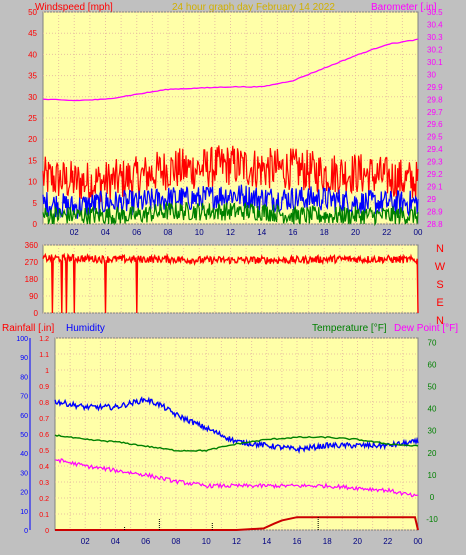 The height and width of the screenshot is (555, 466). What do you see at coordinates (44, 515) in the screenshot?
I see `rainfall-tick-label: 0.1` at bounding box center [44, 515].